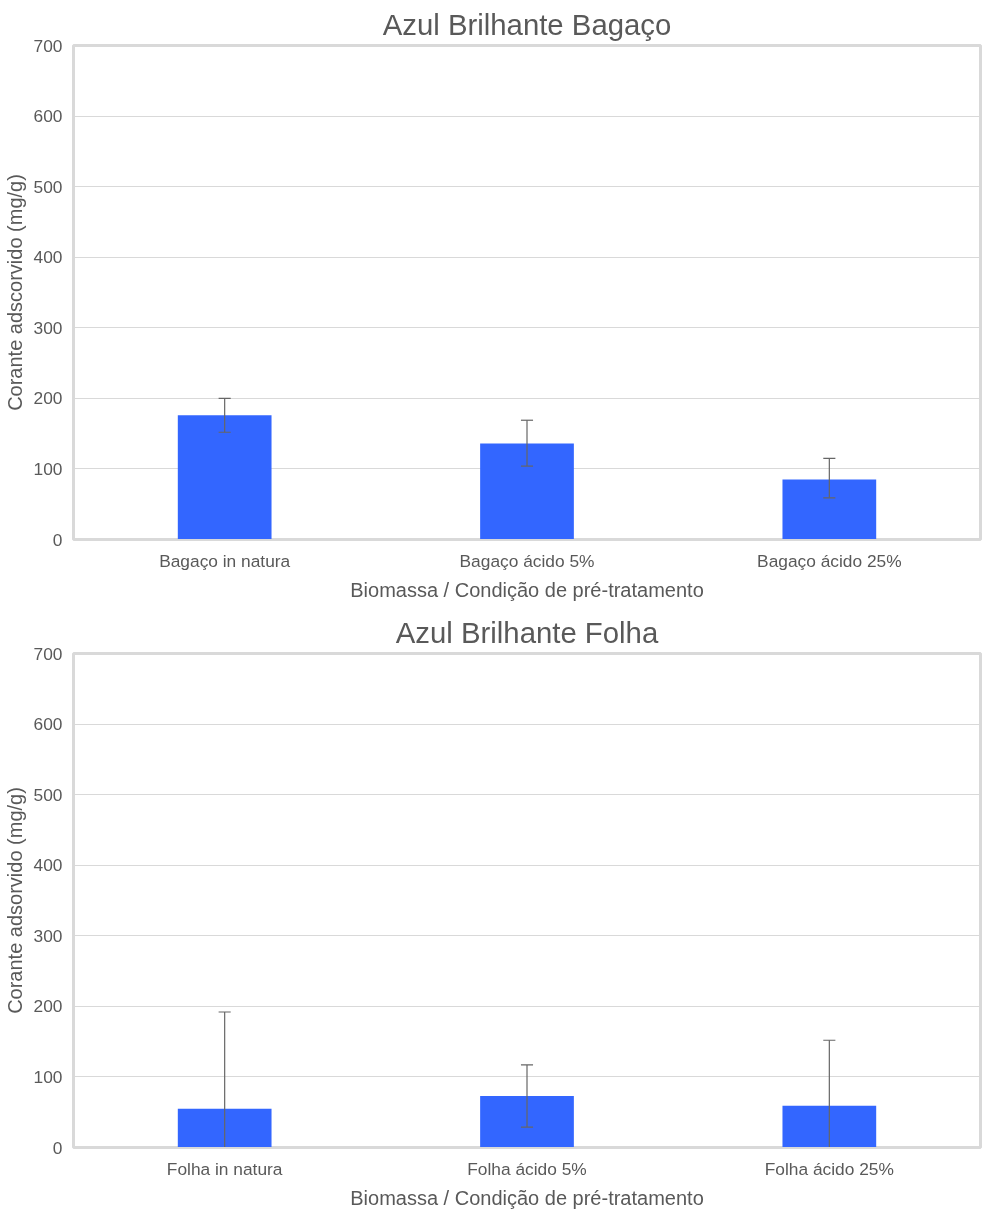 The image size is (1008, 1218). Describe the element at coordinates (527, 632) in the screenshot. I see `chart-title: Azul Brilhante Folha` at that location.